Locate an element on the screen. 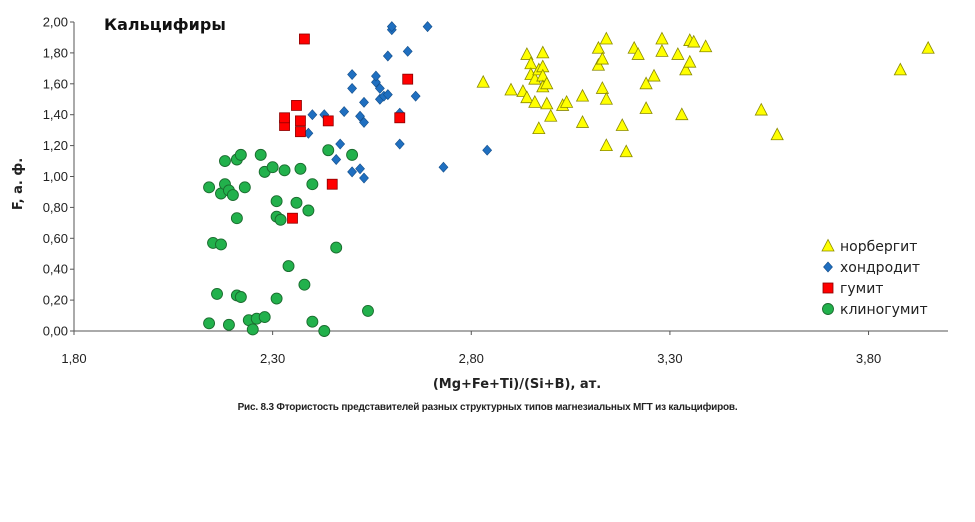 The image size is (975, 522). legend-label: норбергит is located at coordinates (878, 247).